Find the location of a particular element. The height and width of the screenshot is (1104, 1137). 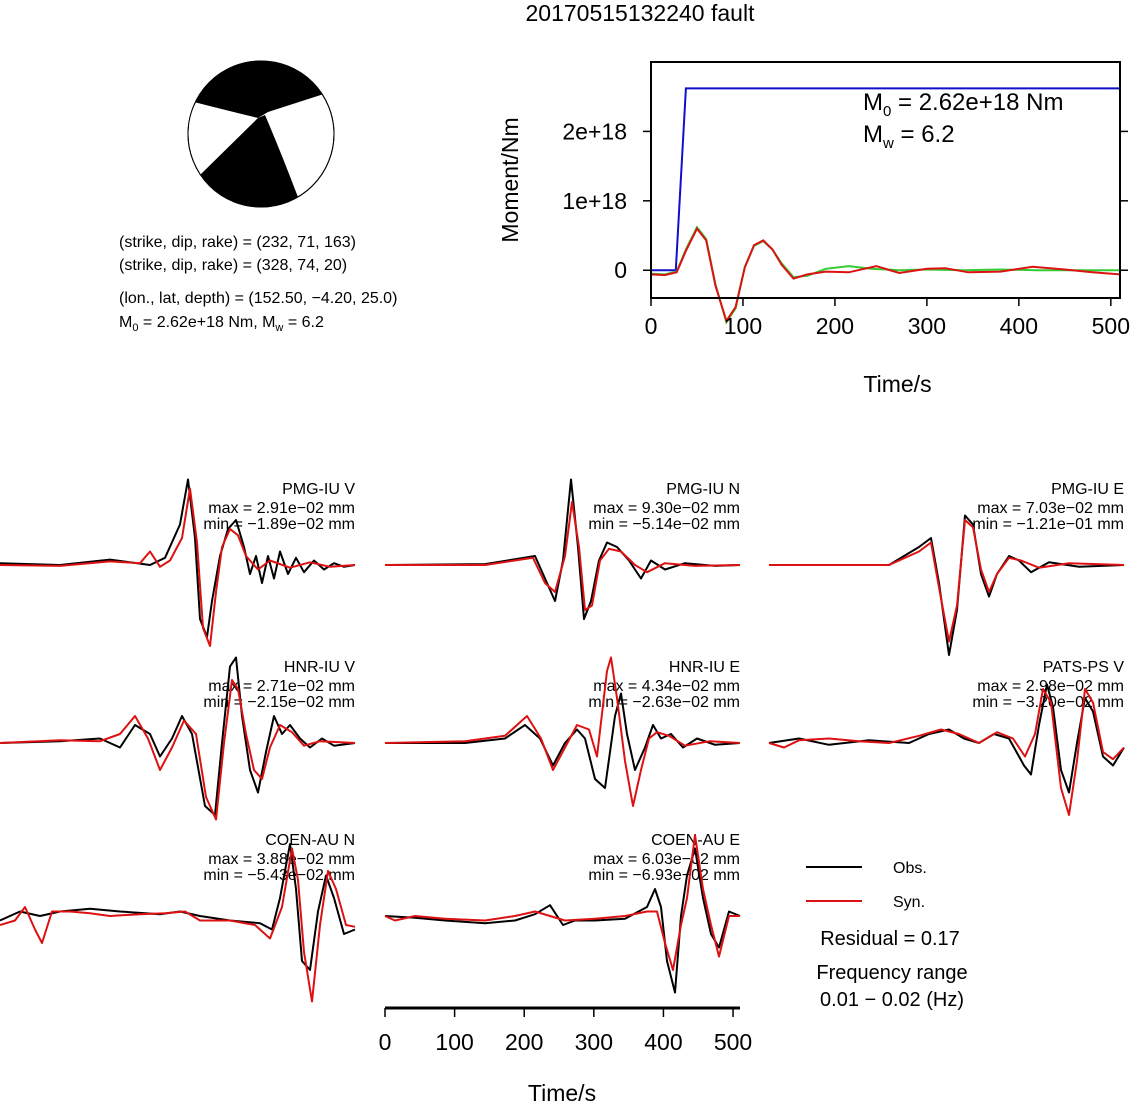

station-label: COEN-AU N is located at coordinates (310, 840).